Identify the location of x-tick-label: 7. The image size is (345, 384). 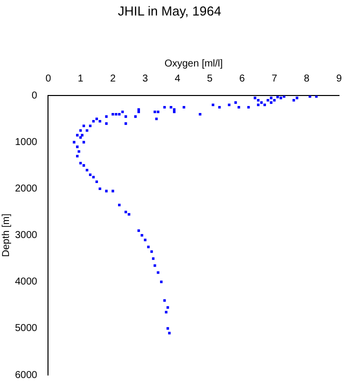
(275, 78).